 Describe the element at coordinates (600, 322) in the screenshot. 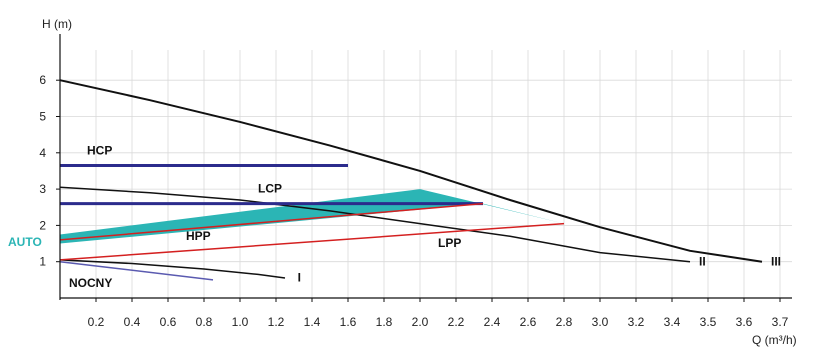

I see `x-tick-label: 3.0` at that location.